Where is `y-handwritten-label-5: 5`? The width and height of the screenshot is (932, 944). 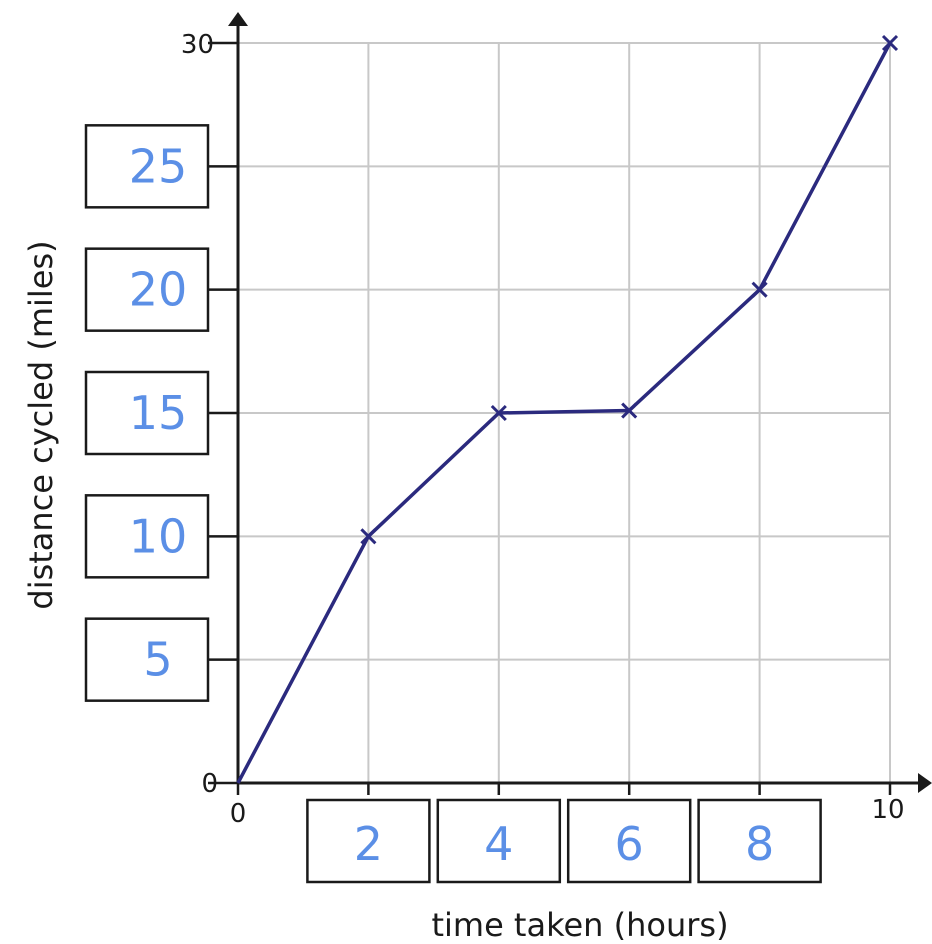
y-handwritten-label-5: 5 is located at coordinates (157, 660).